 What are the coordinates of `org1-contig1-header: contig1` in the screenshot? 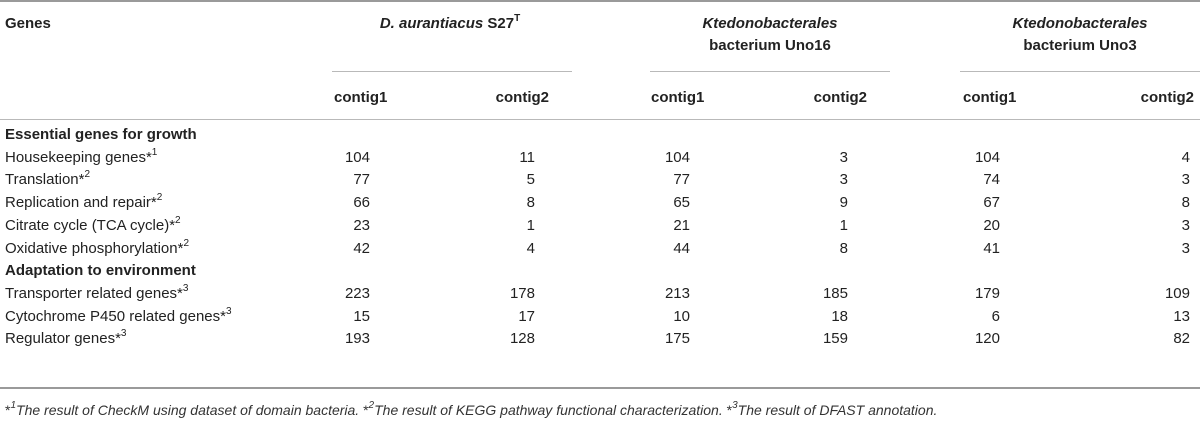 It's located at (361, 97).